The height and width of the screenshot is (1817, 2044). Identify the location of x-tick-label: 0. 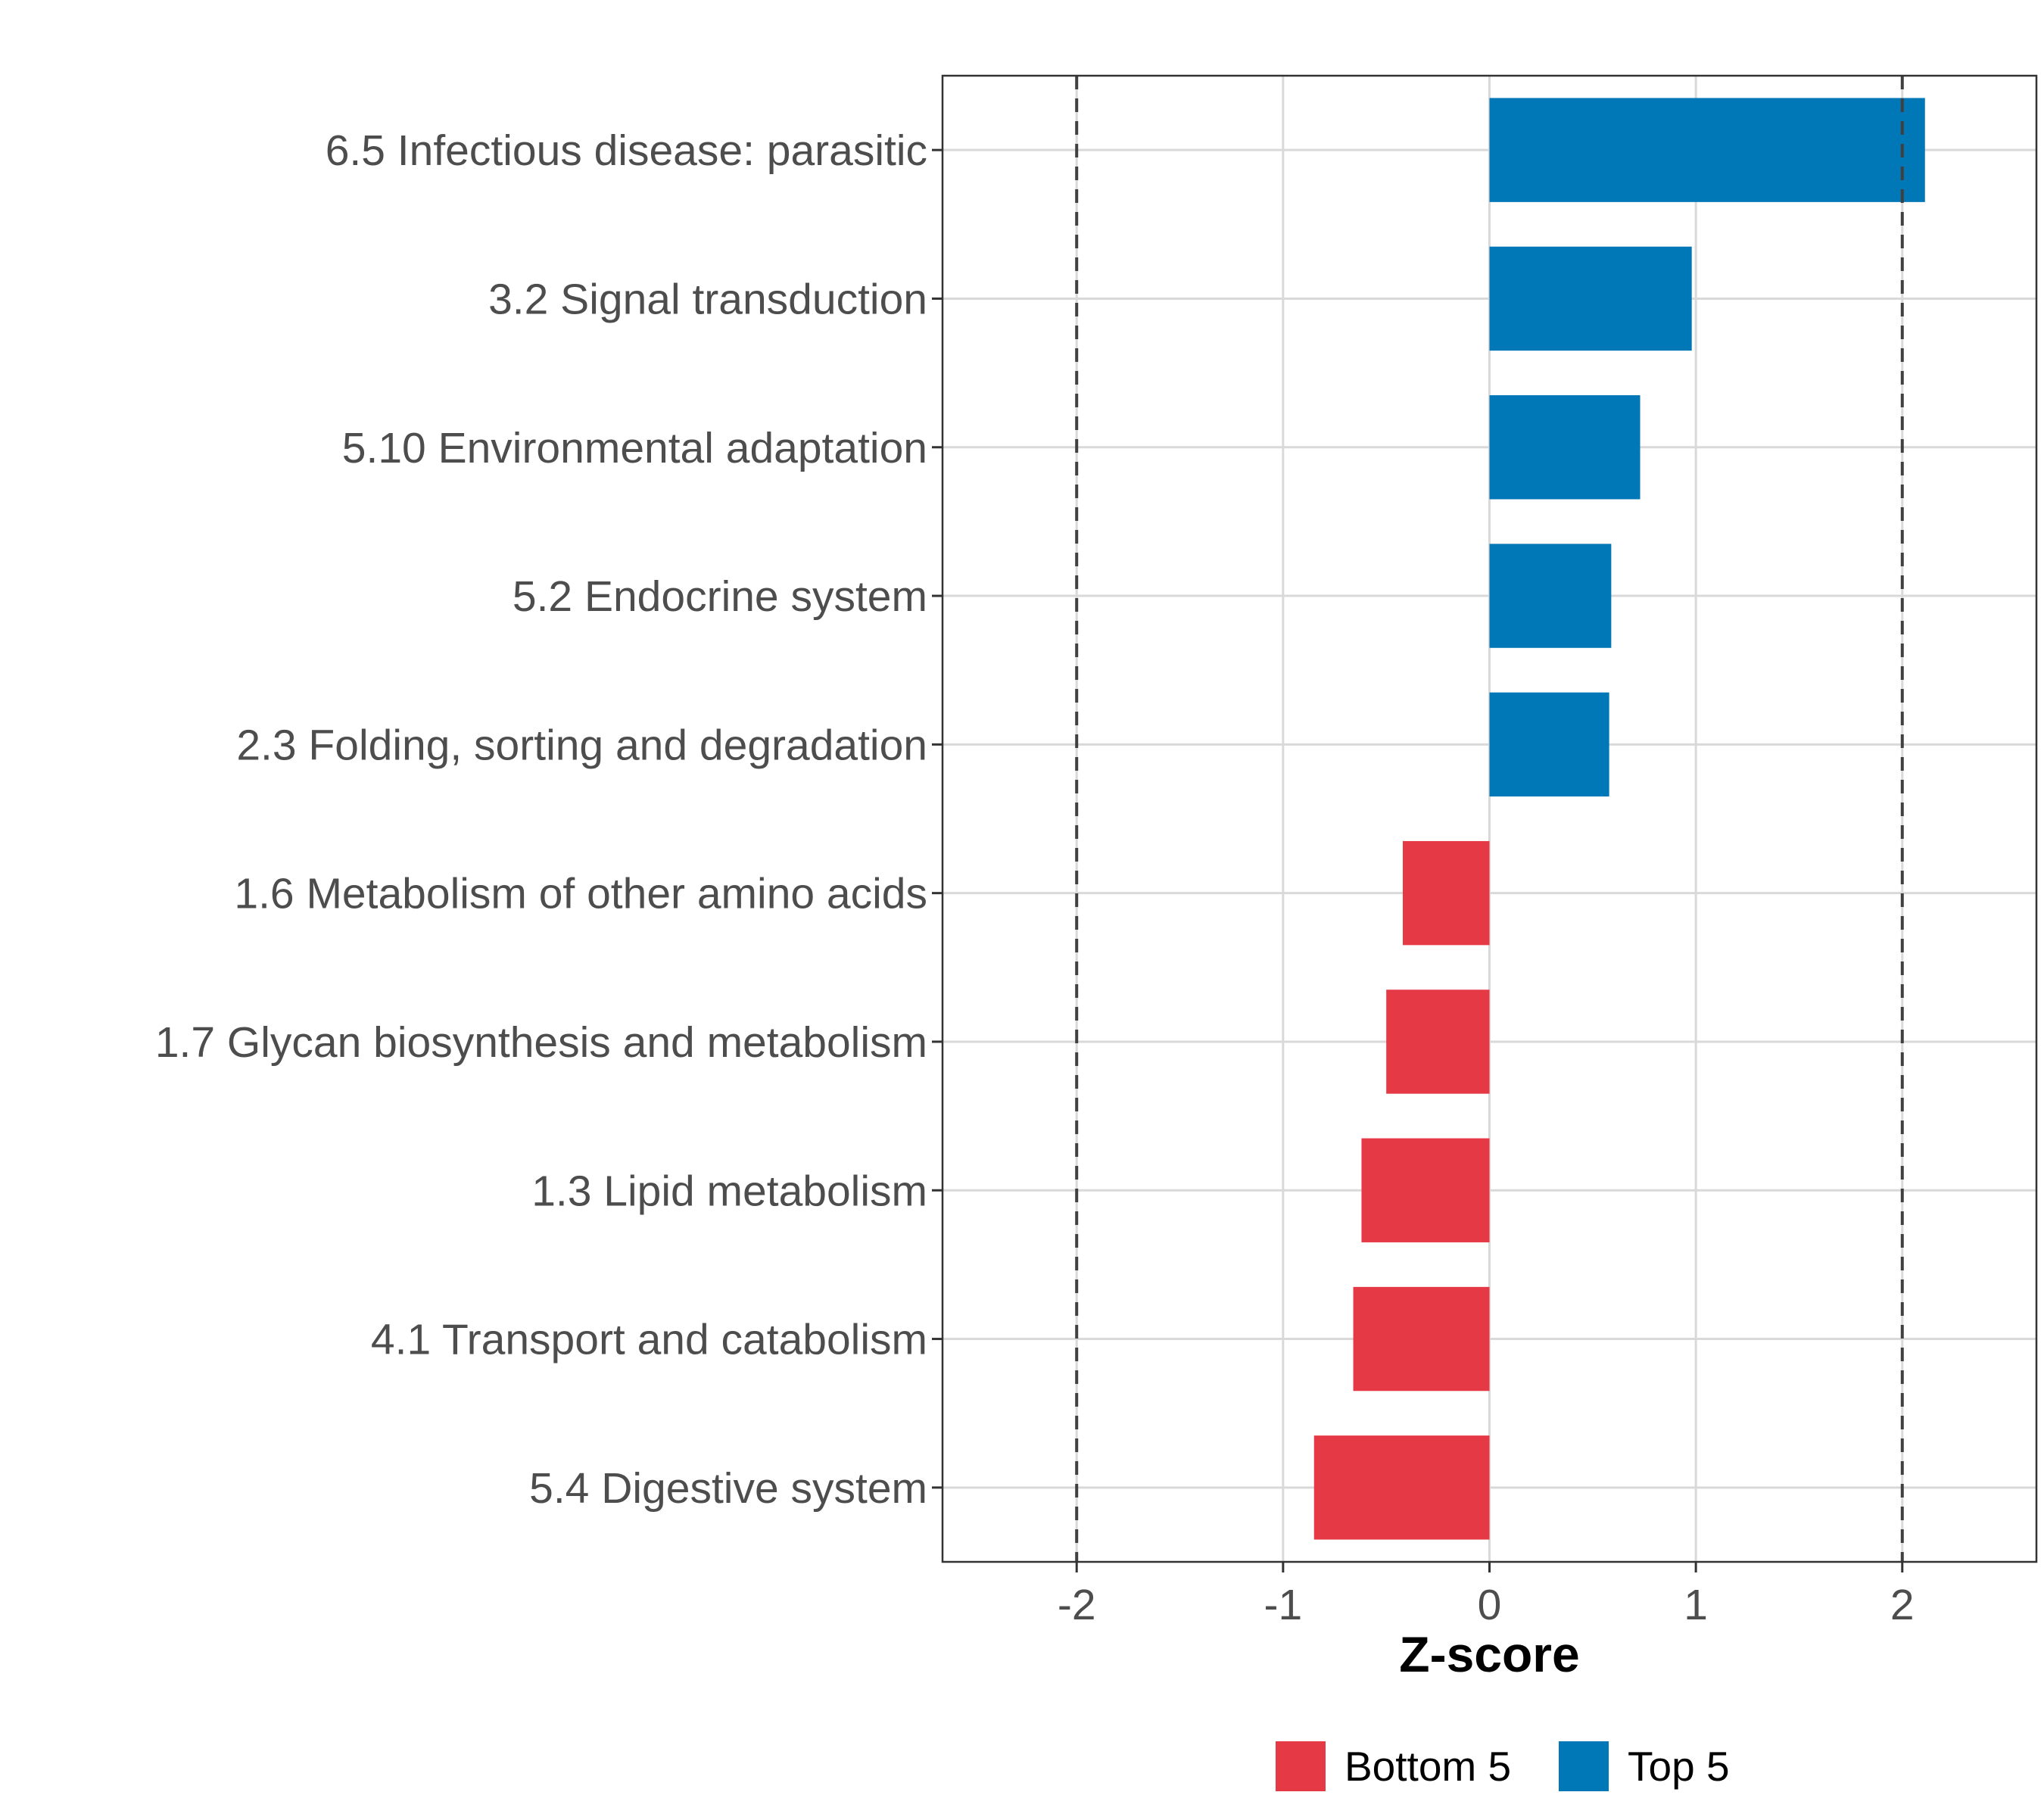
(1490, 1605).